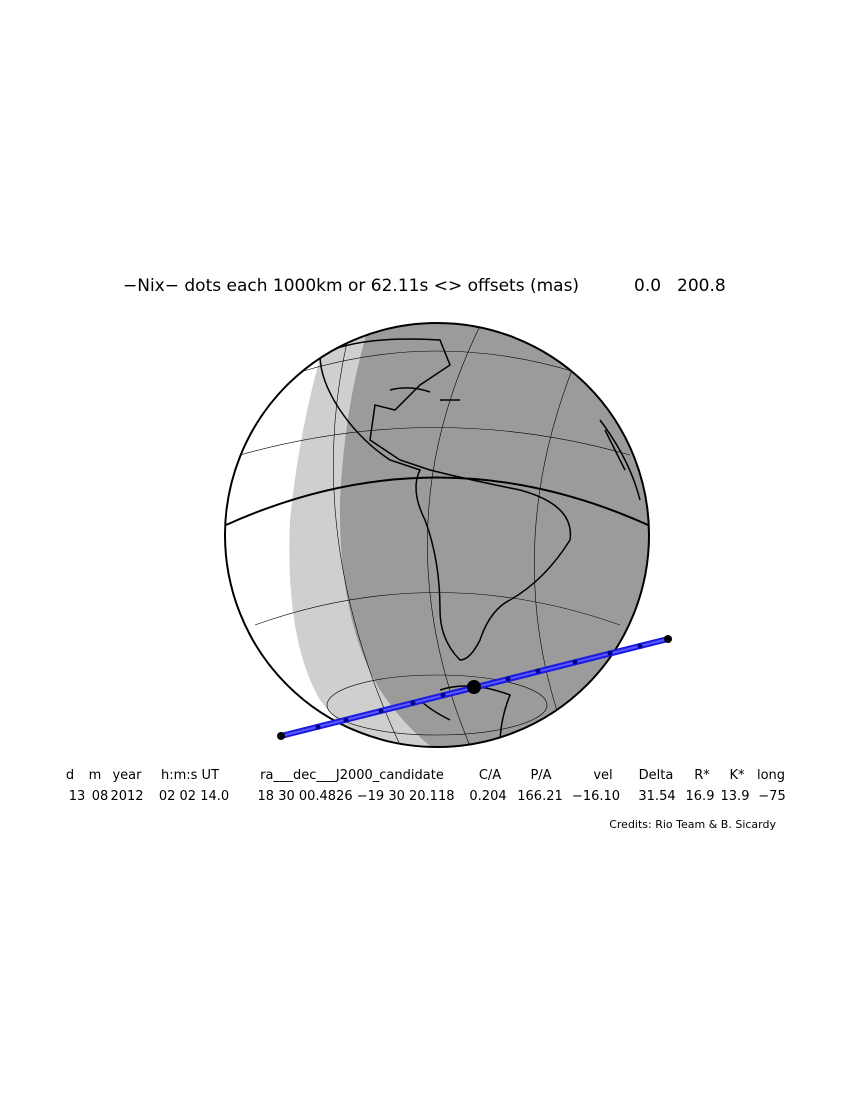 This screenshot has width=850, height=1100. Describe the element at coordinates (194, 796) in the screenshot. I see `table-value: 02 02 14.0` at that location.